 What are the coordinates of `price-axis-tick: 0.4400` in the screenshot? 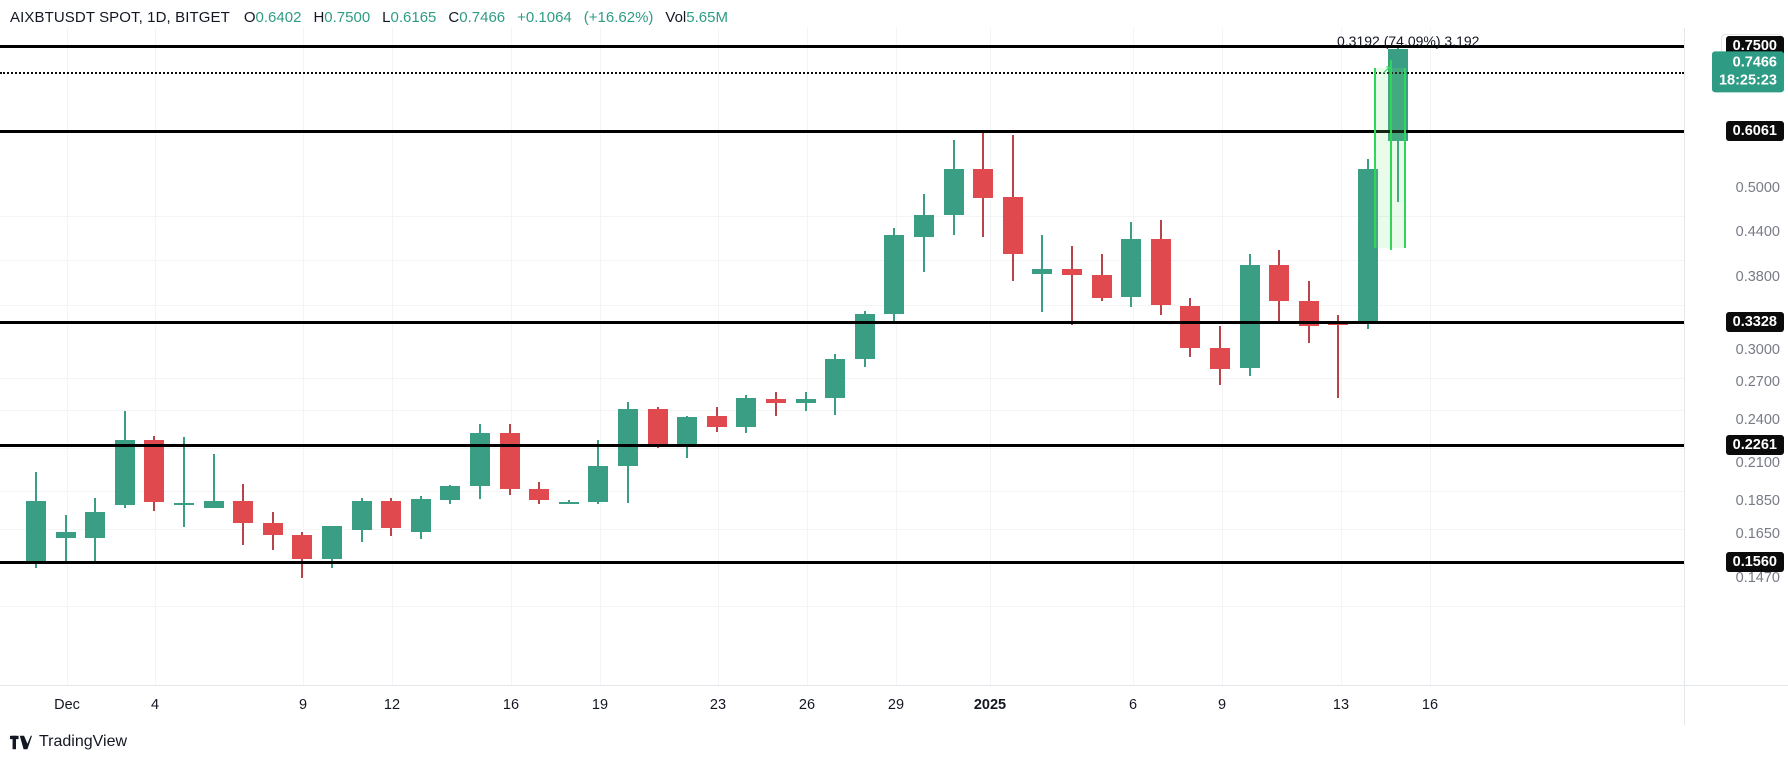 It's located at (1757, 232).